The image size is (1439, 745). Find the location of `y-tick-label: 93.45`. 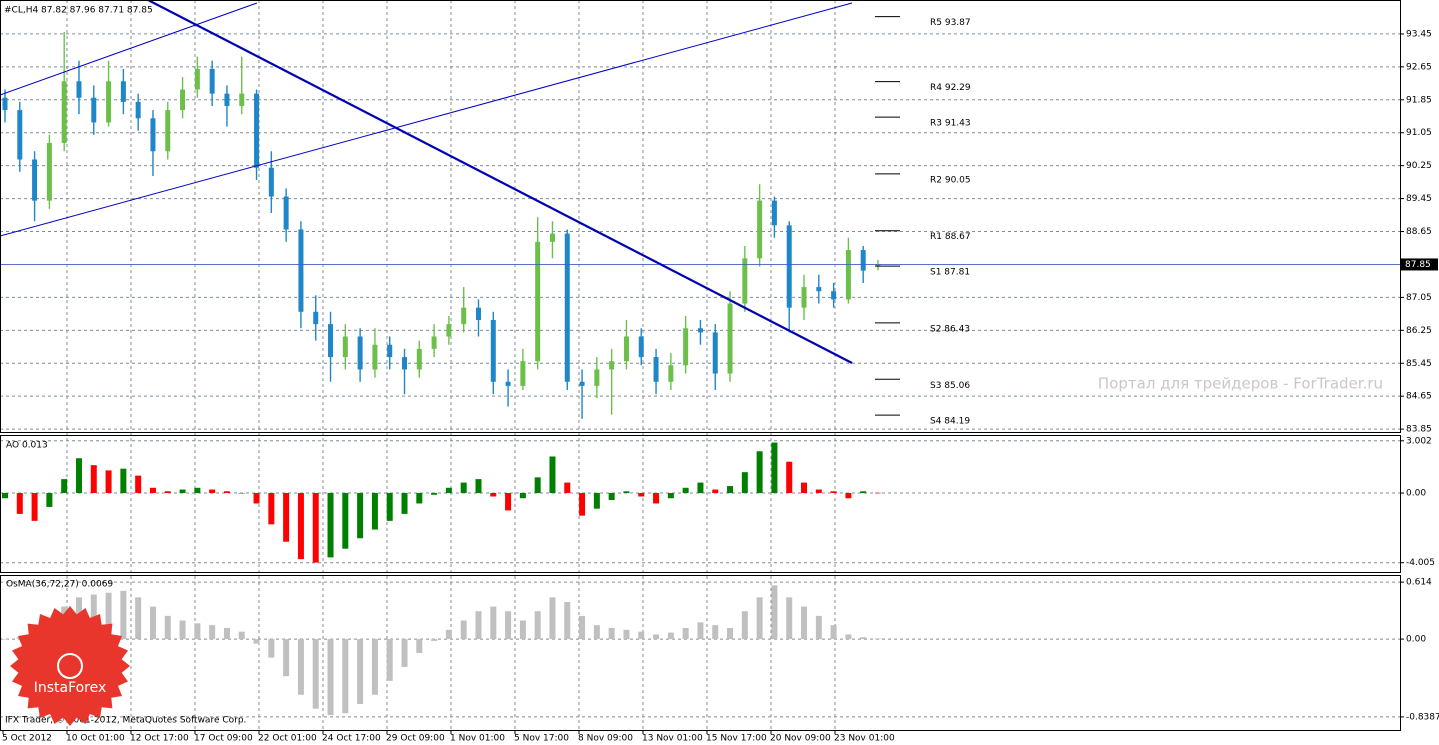

y-tick-label: 93.45 is located at coordinates (1419, 34).